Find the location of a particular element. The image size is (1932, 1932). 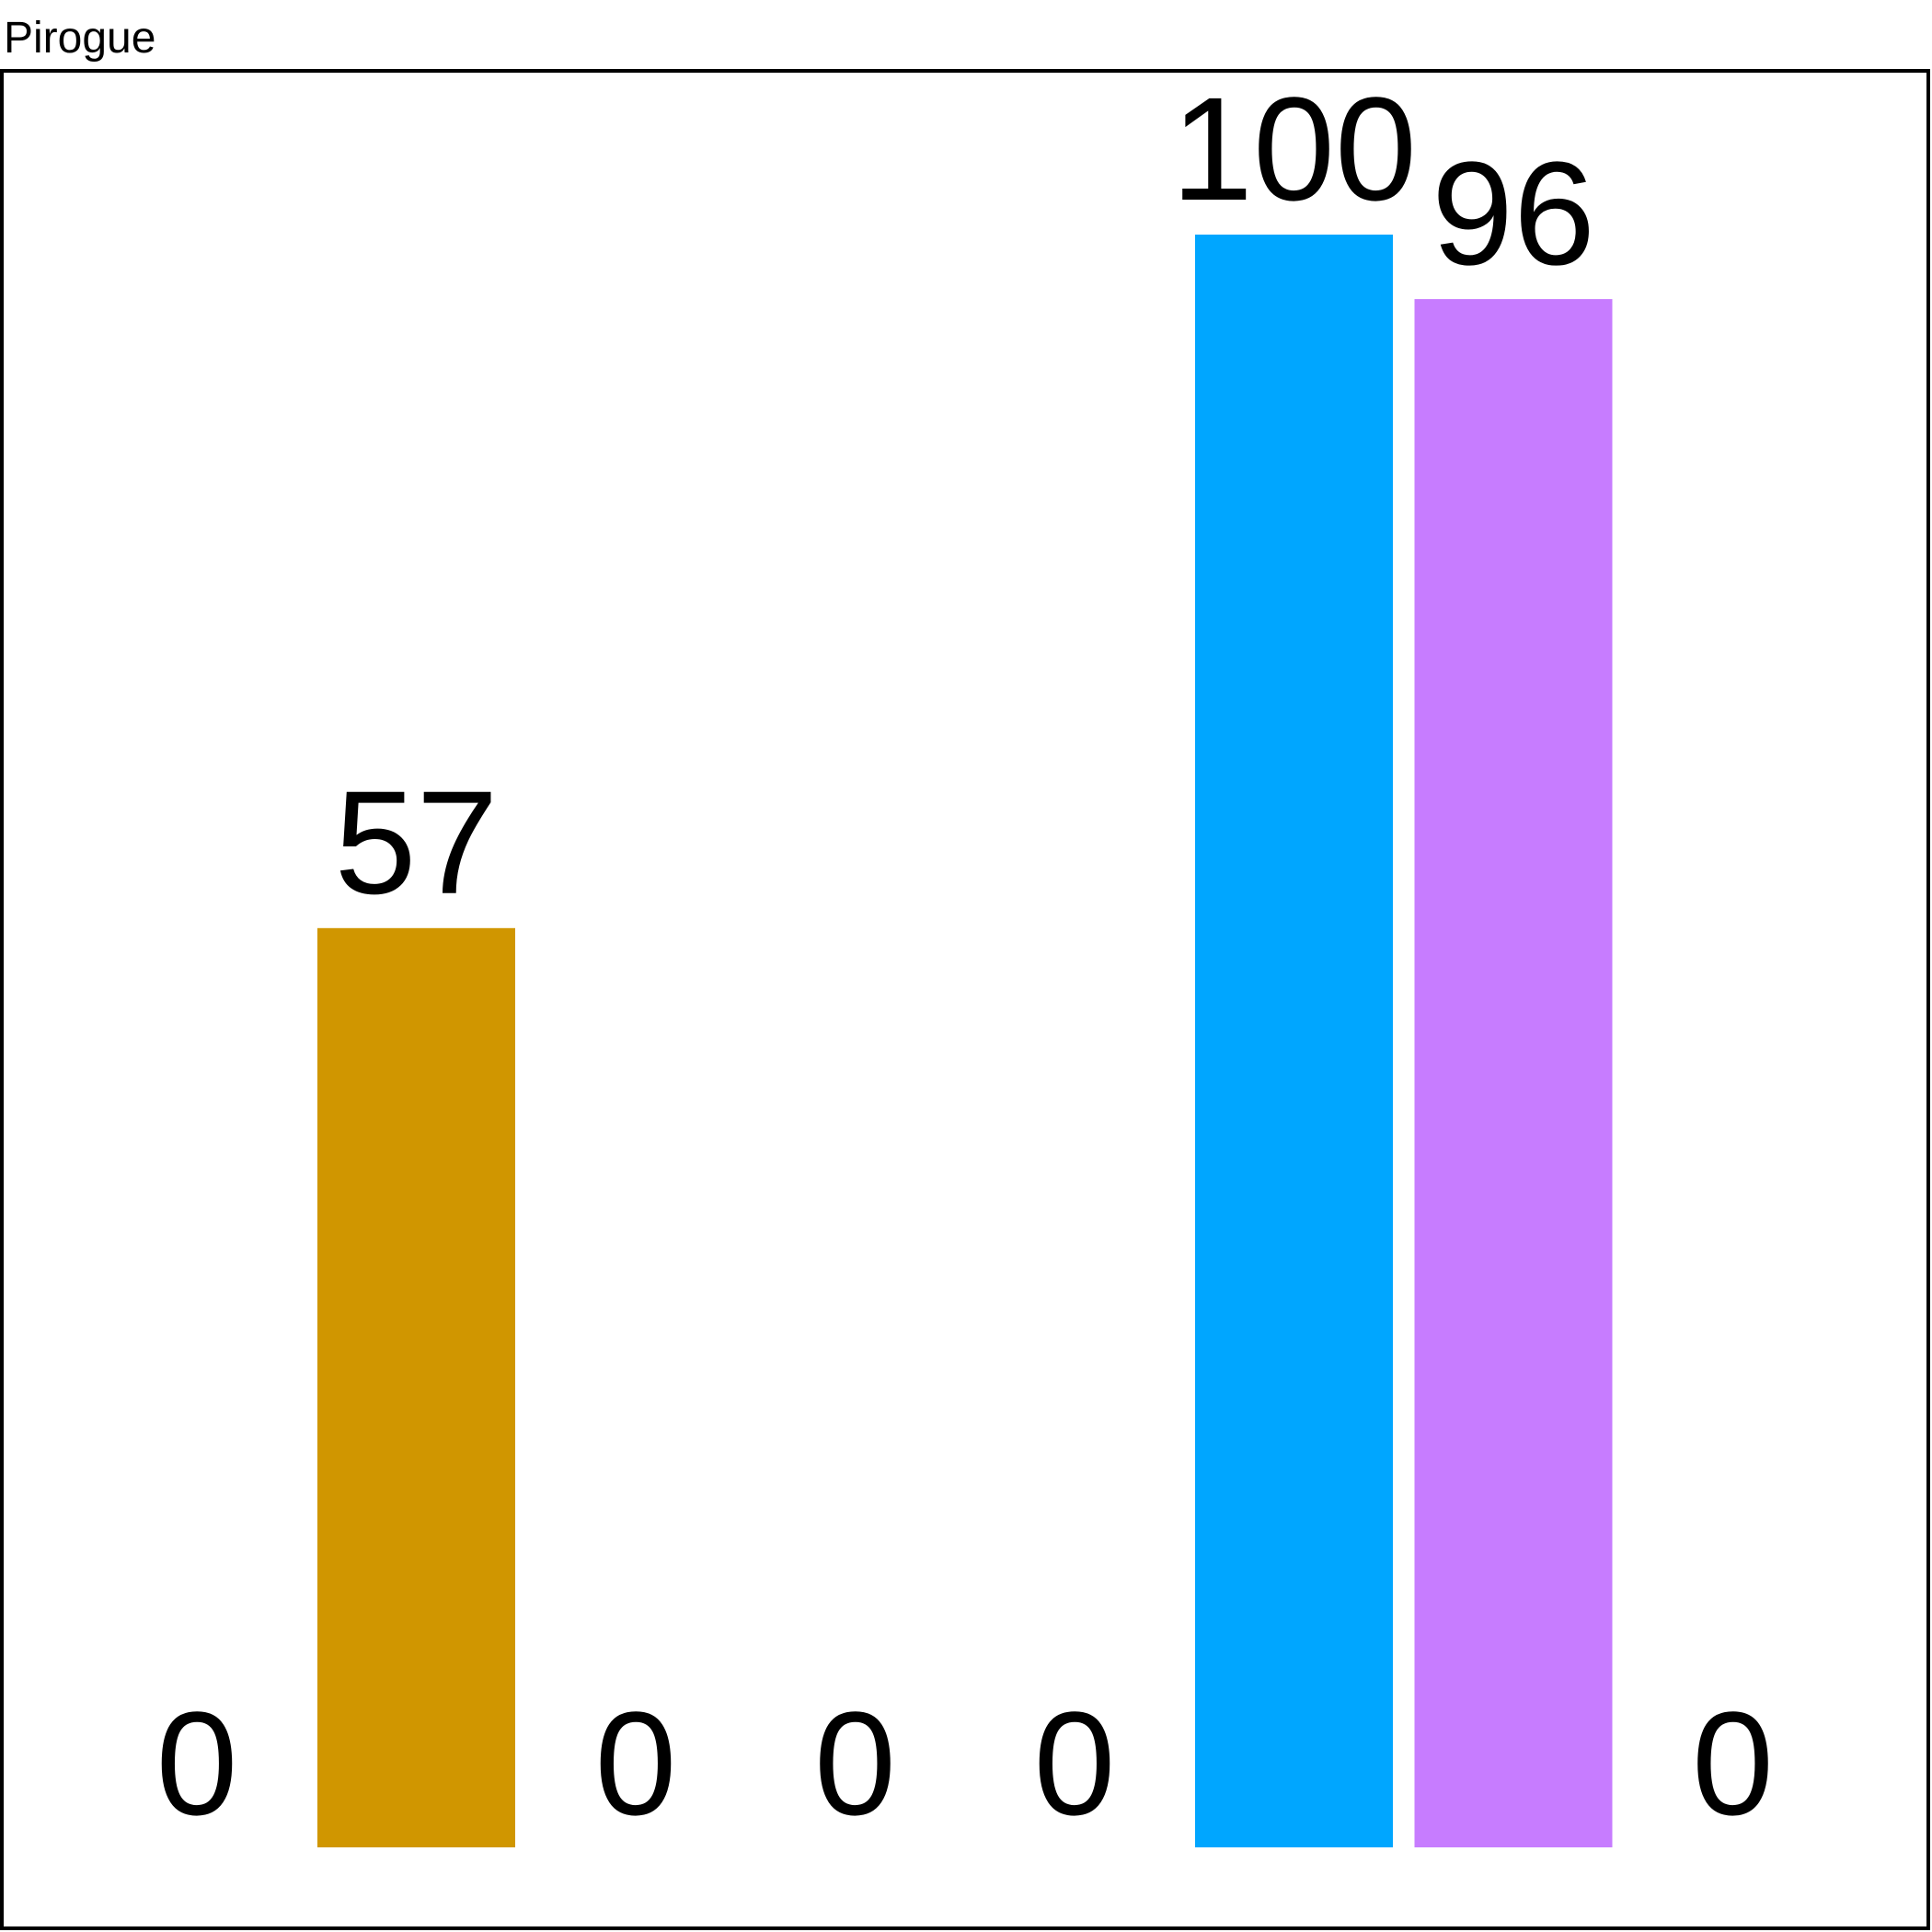

data-label-3: 0 is located at coordinates (855, 1763).